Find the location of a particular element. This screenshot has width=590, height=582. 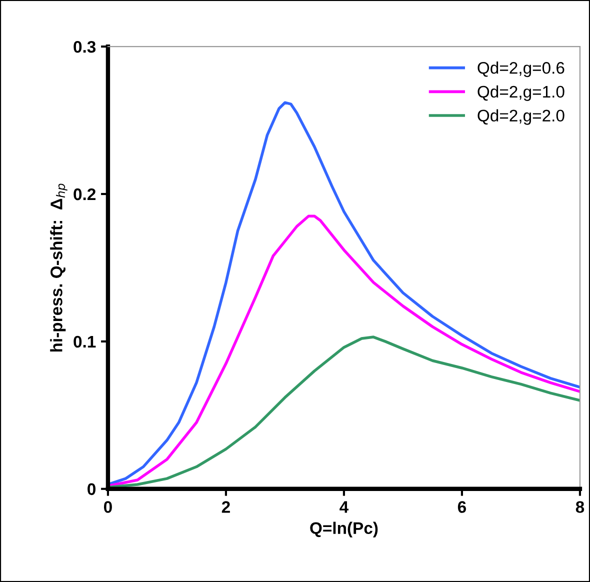

y-axis-title: hi-press. Q-shift: Δ$_{hp}$ is located at coordinates (59, 268).